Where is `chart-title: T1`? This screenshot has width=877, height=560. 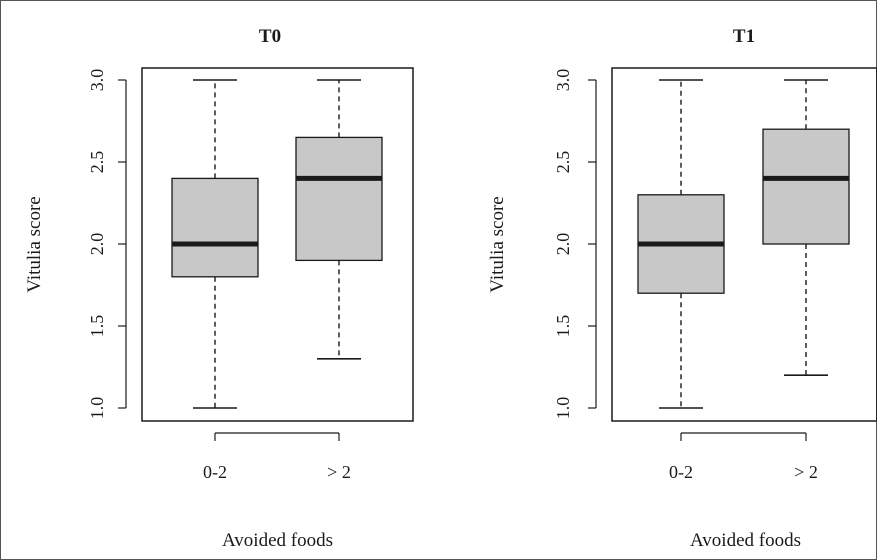
chart-title: T1 is located at coordinates (744, 36).